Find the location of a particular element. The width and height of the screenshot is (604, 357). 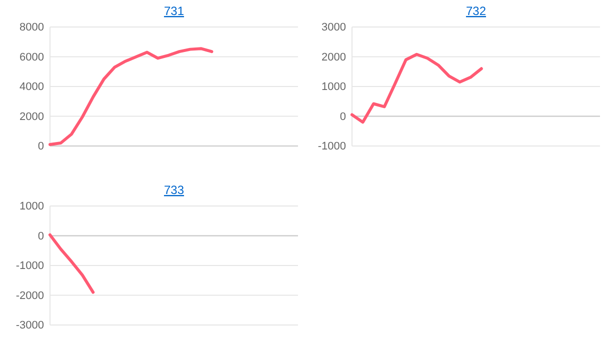

y-tick-label: 8000 is located at coordinates (32, 28).